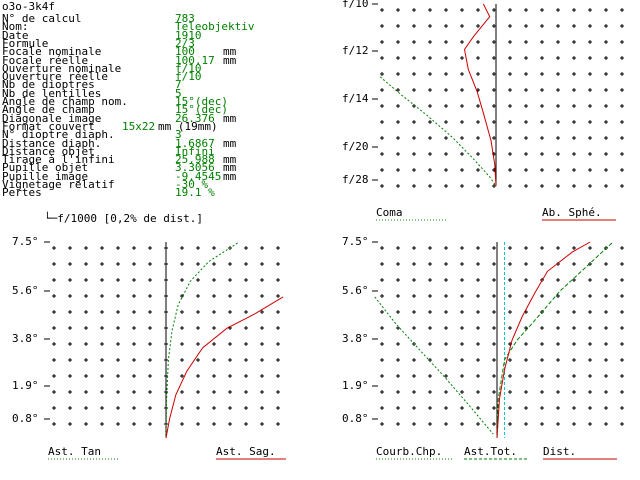  Describe the element at coordinates (45, 176) in the screenshot. I see `spec-label: Pupille image` at that location.